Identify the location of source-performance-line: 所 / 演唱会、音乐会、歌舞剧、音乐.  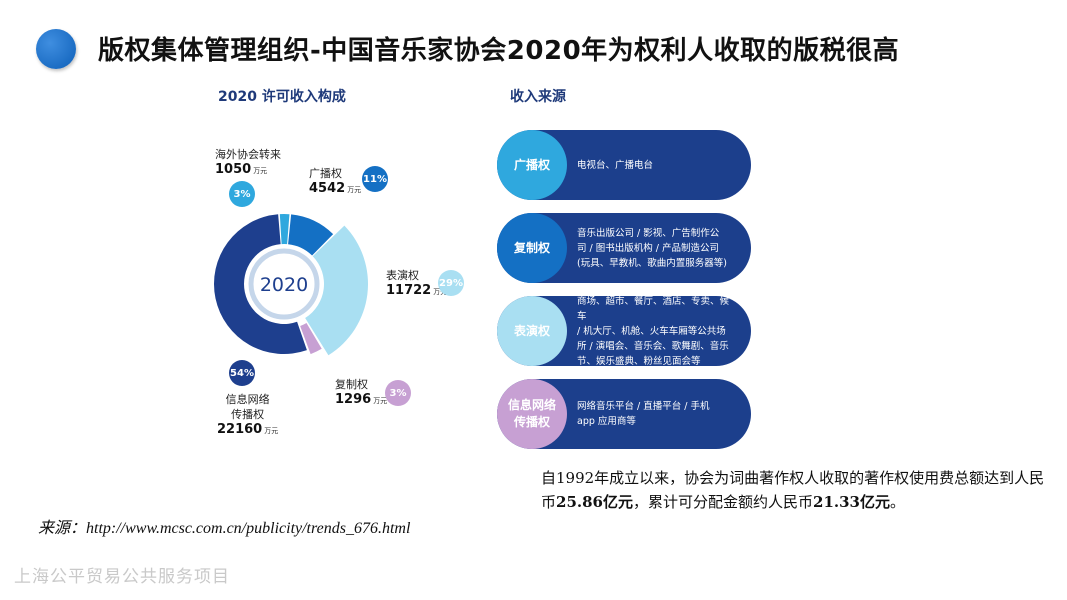
(653, 346).